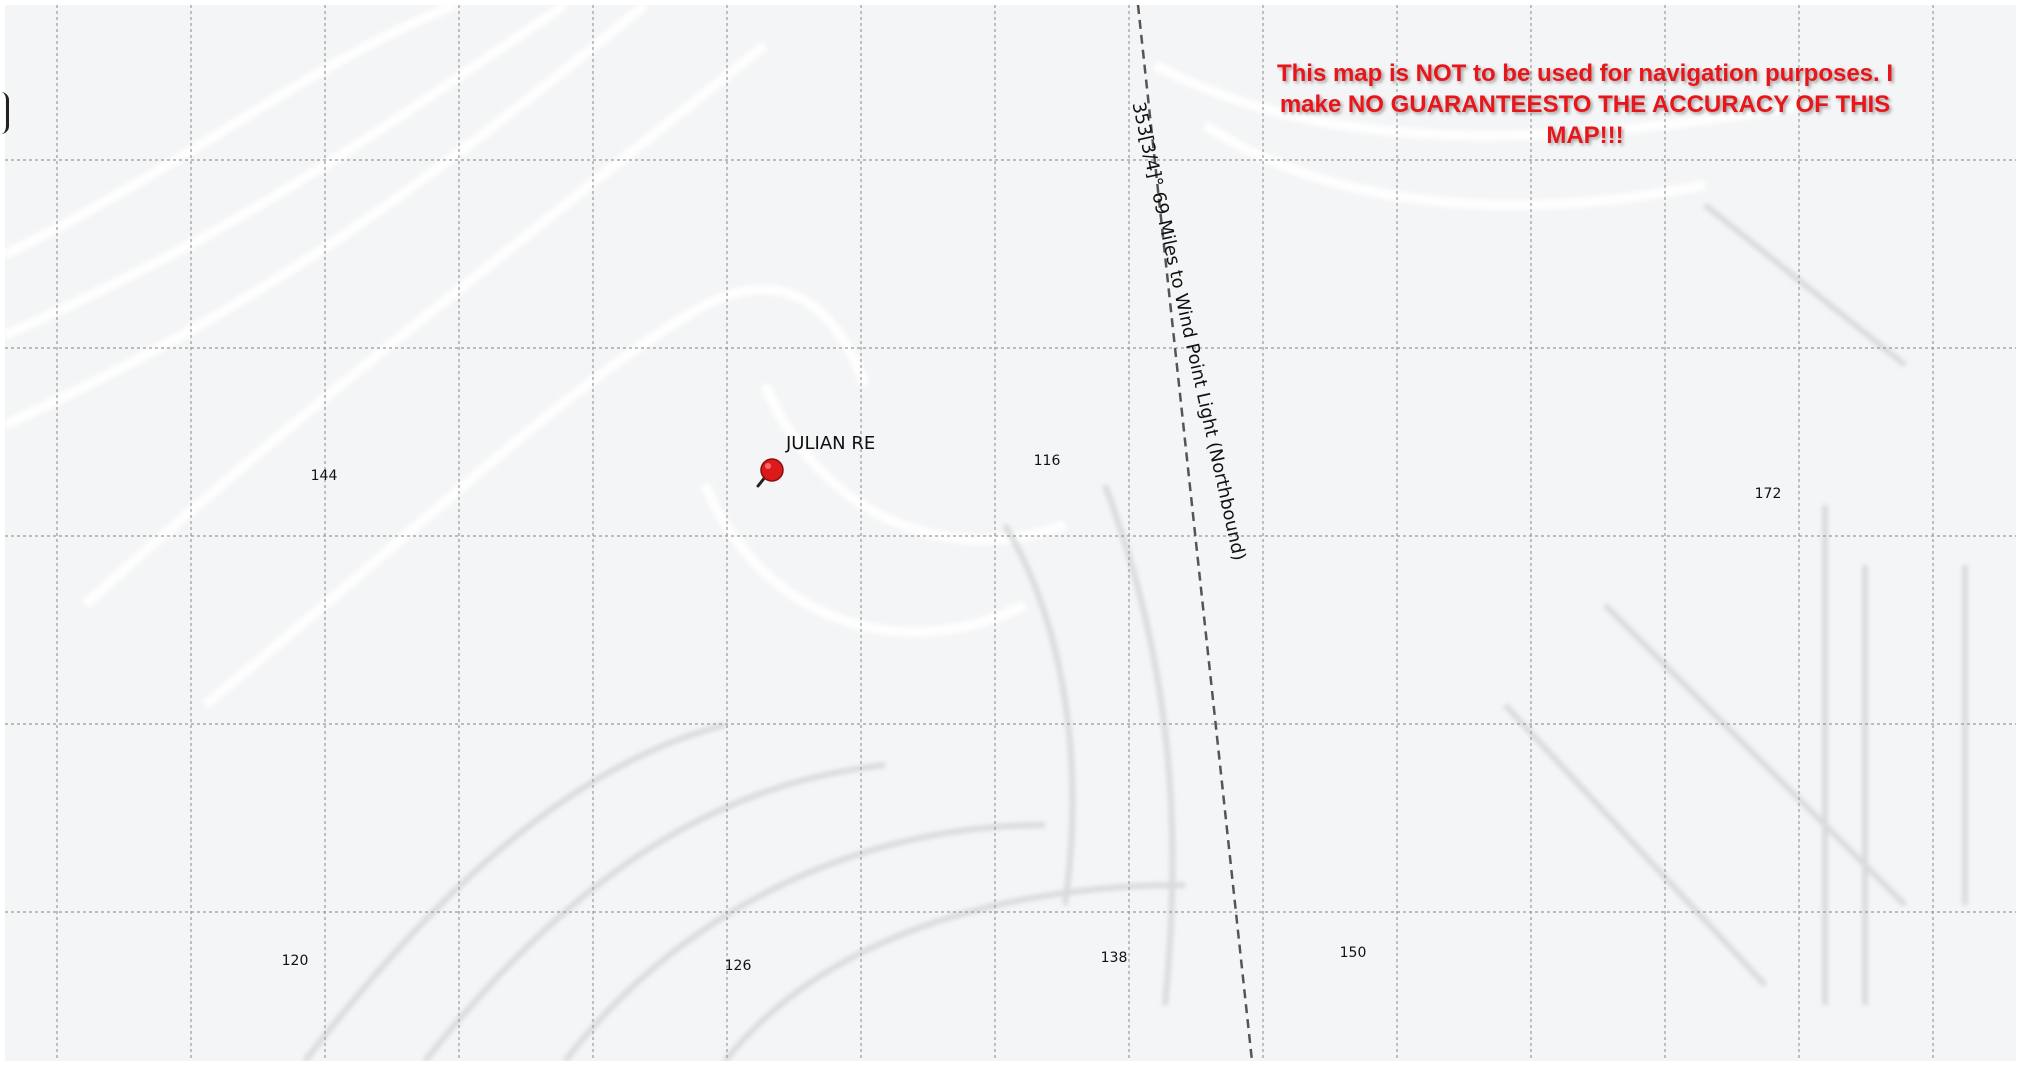 The height and width of the screenshot is (1066, 2021). Describe the element at coordinates (324, 476) in the screenshot. I see `depth-sounding: 144` at that location.